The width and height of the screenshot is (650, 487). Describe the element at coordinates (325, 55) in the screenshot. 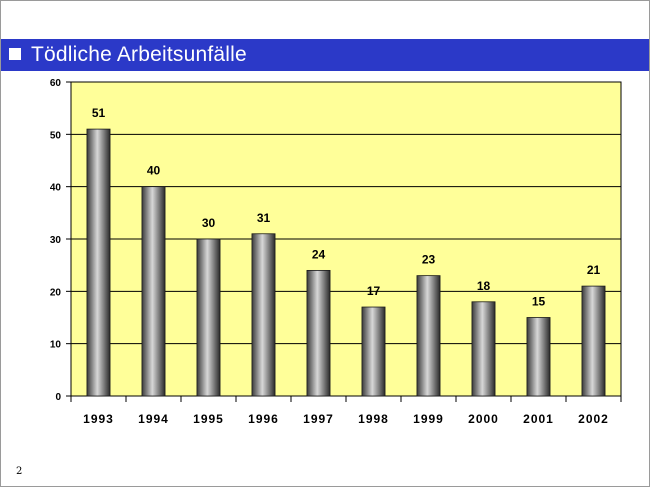

I see `slide-title-bar: Tödliche Arbeitsunfälle` at that location.